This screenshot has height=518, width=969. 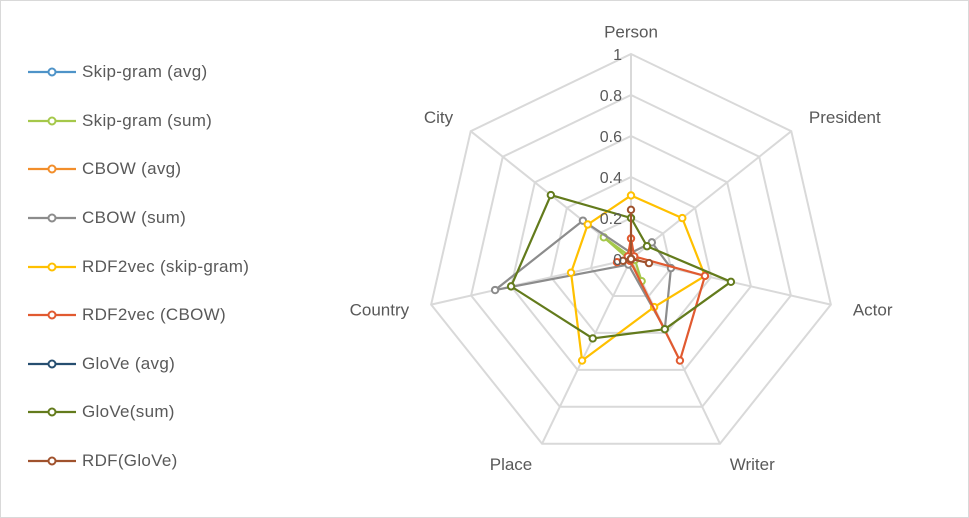 What do you see at coordinates (611, 178) in the screenshot?
I see `radial-tick-label: 0.4` at bounding box center [611, 178].